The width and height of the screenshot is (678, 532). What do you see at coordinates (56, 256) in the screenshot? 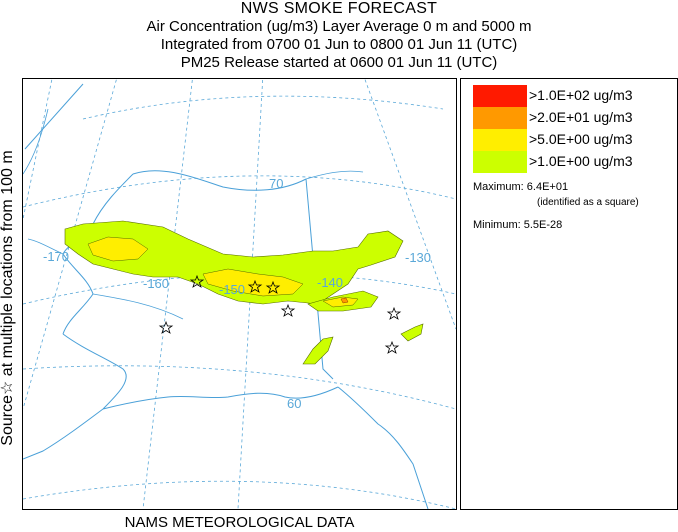
I see `lon-label-170: -170` at bounding box center [56, 256].